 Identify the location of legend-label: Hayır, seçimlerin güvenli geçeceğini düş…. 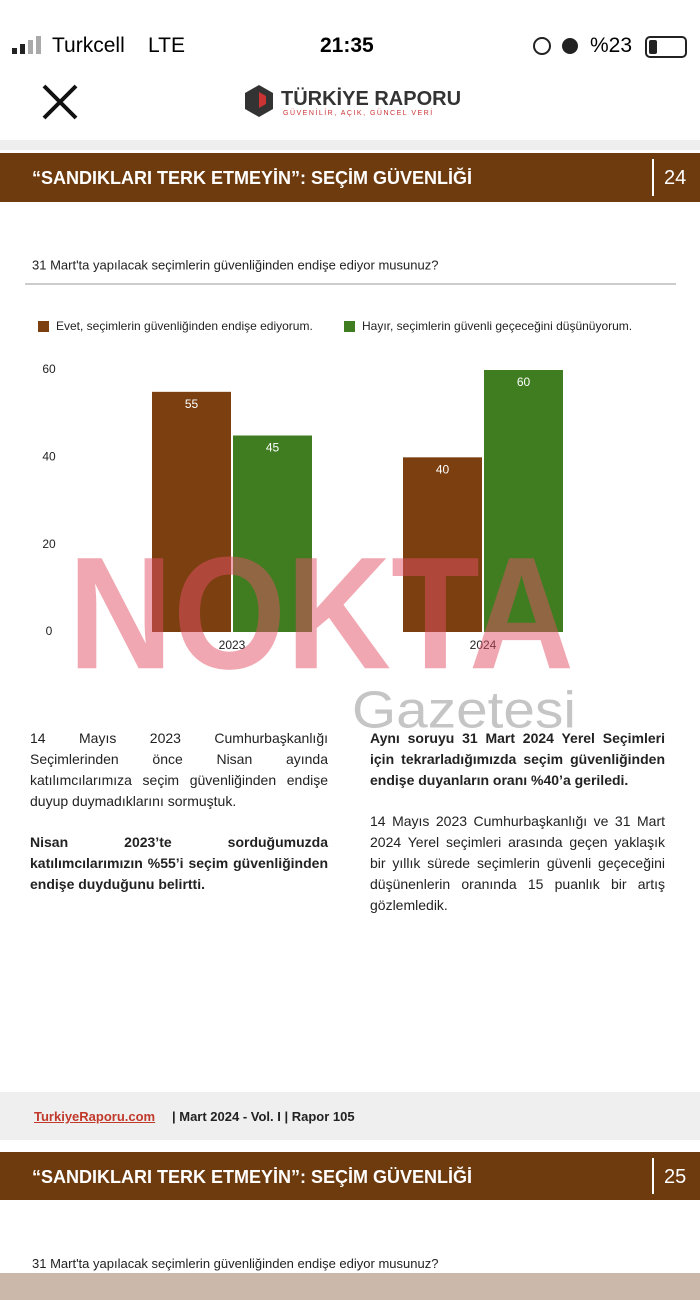
(497, 326).